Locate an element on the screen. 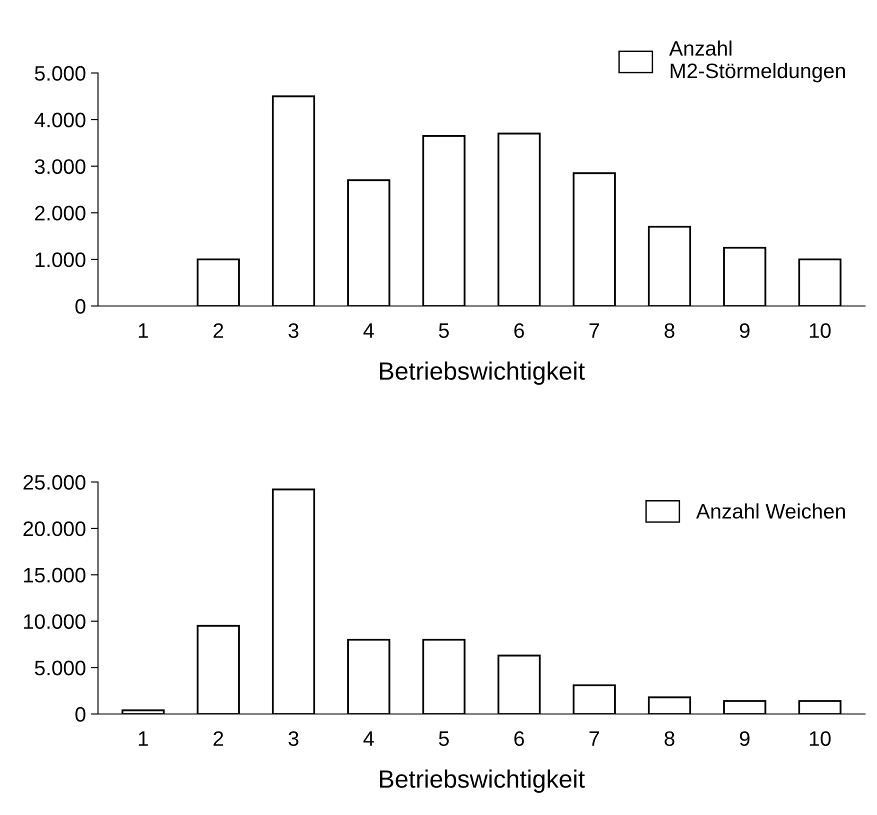  y-tick-label: 10.000 is located at coordinates (55, 621).